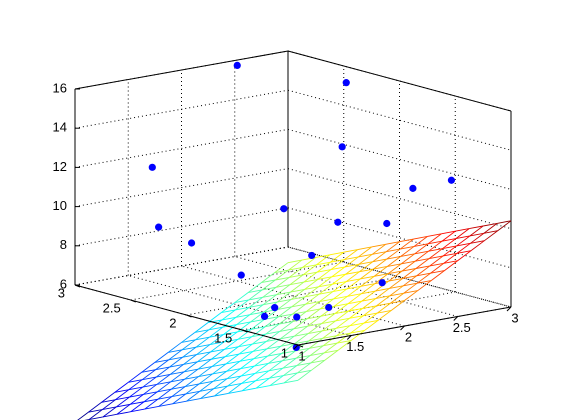  I want to click on y-tick-mark, so click(133, 301).